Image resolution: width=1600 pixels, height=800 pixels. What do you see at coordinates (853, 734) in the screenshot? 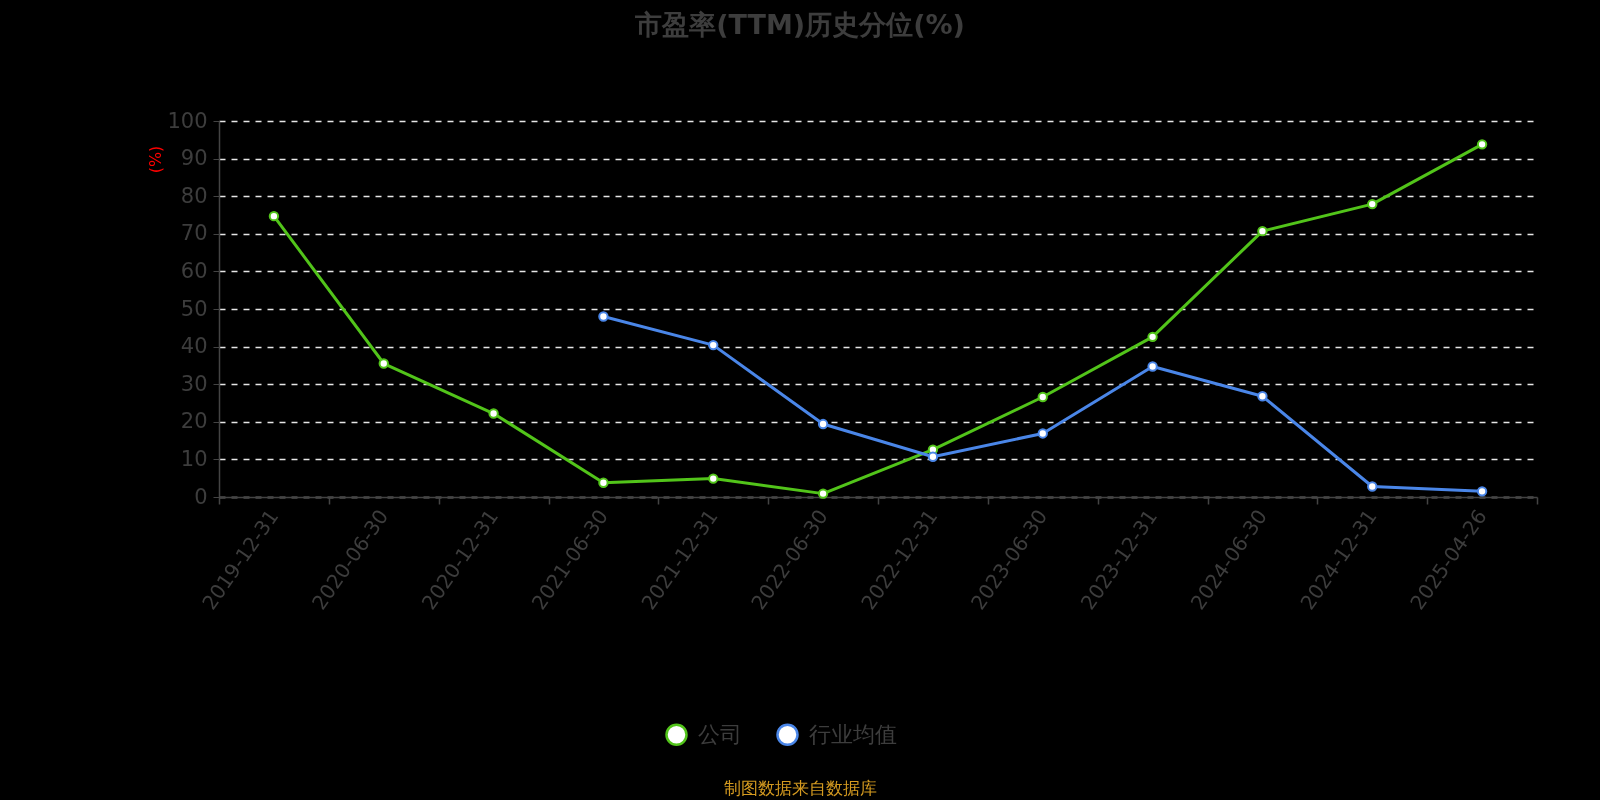
I see `legend-label: 行业均值` at bounding box center [853, 734].